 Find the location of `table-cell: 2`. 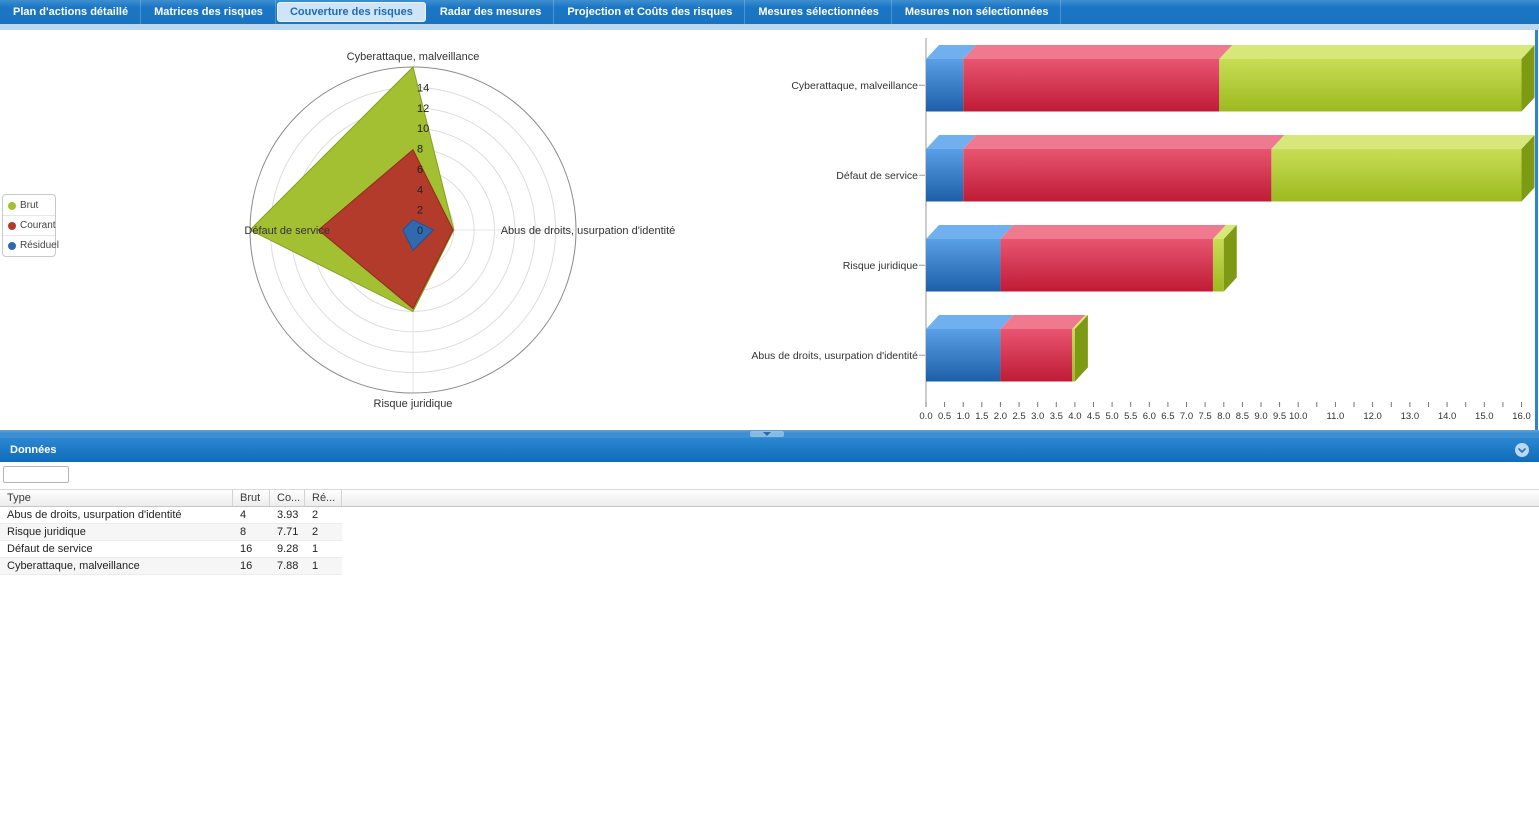

table-cell: 2 is located at coordinates (315, 532).